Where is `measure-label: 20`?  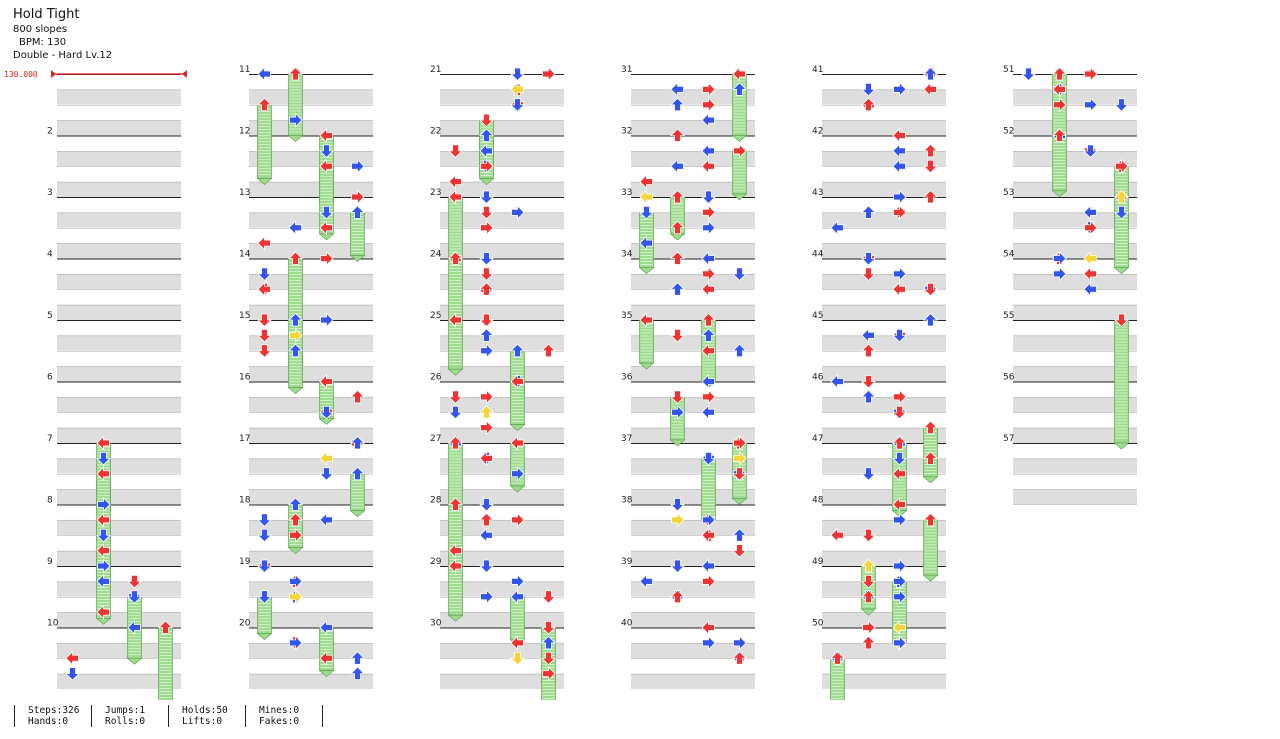
measure-label: 20 is located at coordinates (245, 624).